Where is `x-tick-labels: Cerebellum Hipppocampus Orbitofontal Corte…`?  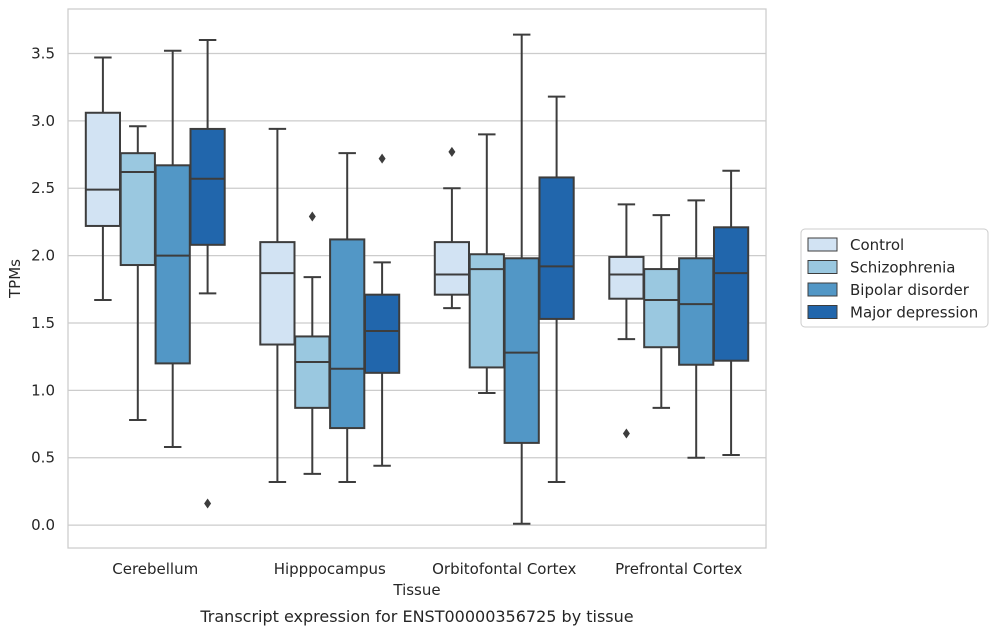 x-tick-labels: Cerebellum Hipppocampus Orbitofontal Corte… is located at coordinates (427, 569).